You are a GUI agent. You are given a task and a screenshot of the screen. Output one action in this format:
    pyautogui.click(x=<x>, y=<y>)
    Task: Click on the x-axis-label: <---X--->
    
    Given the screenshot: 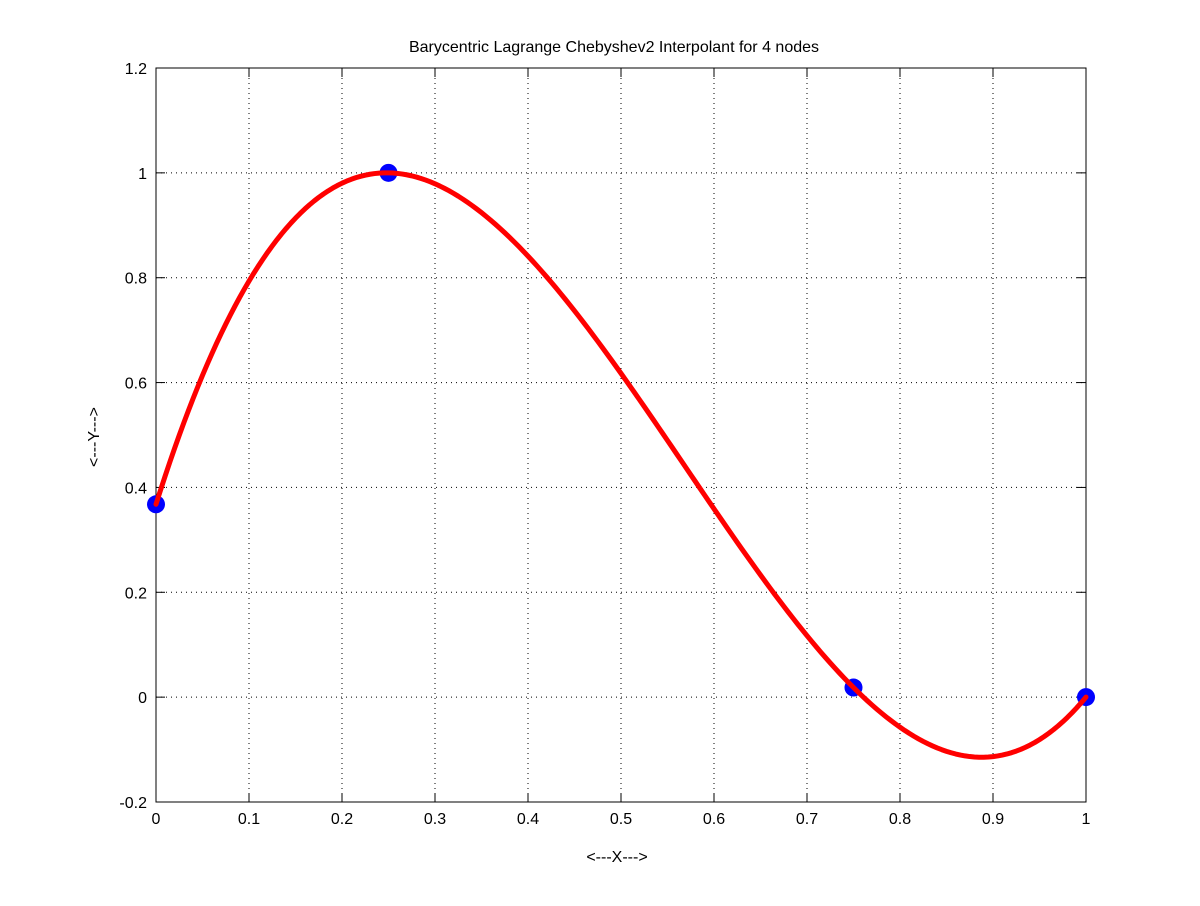 What is the action you would take?
    pyautogui.click(x=616, y=857)
    